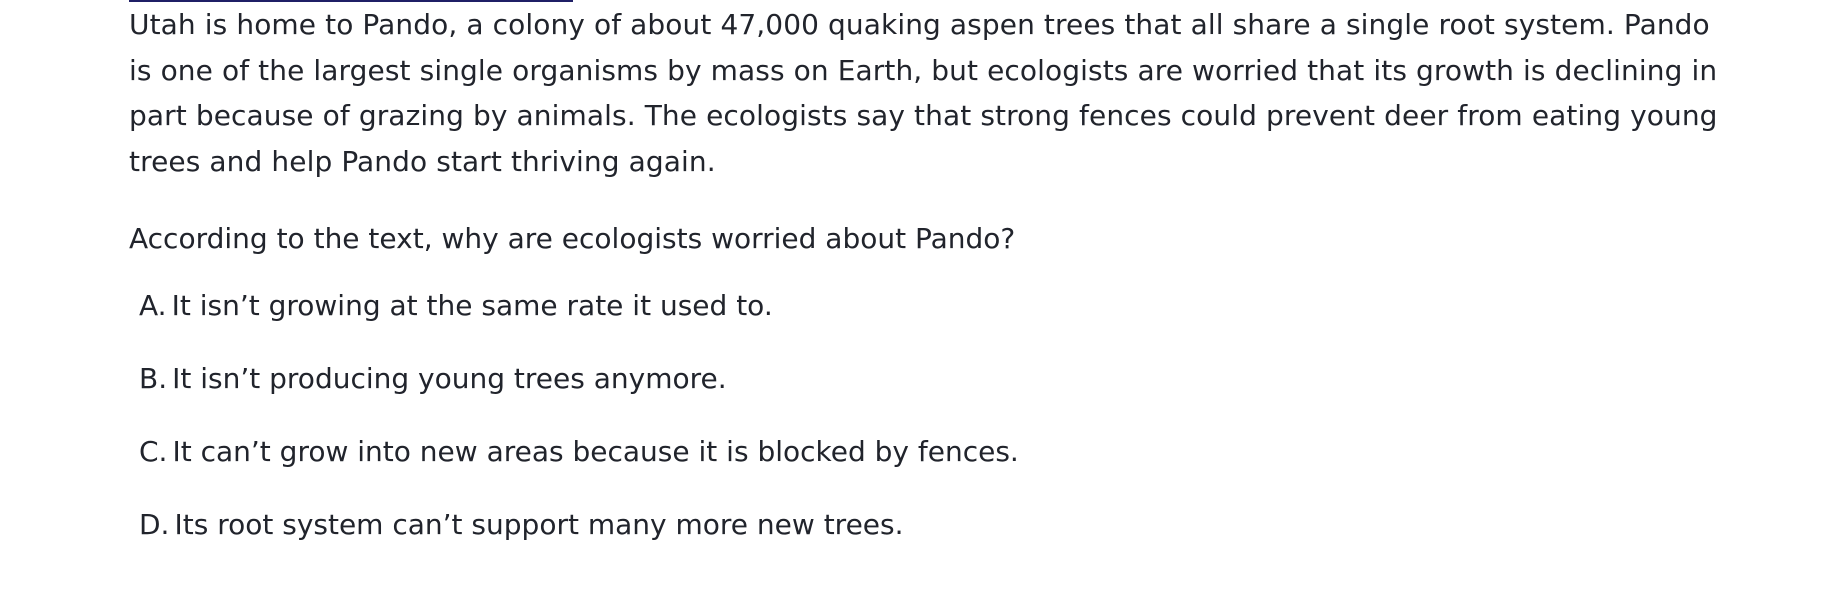  I want to click on choice-b-letter: B., so click(153, 378).